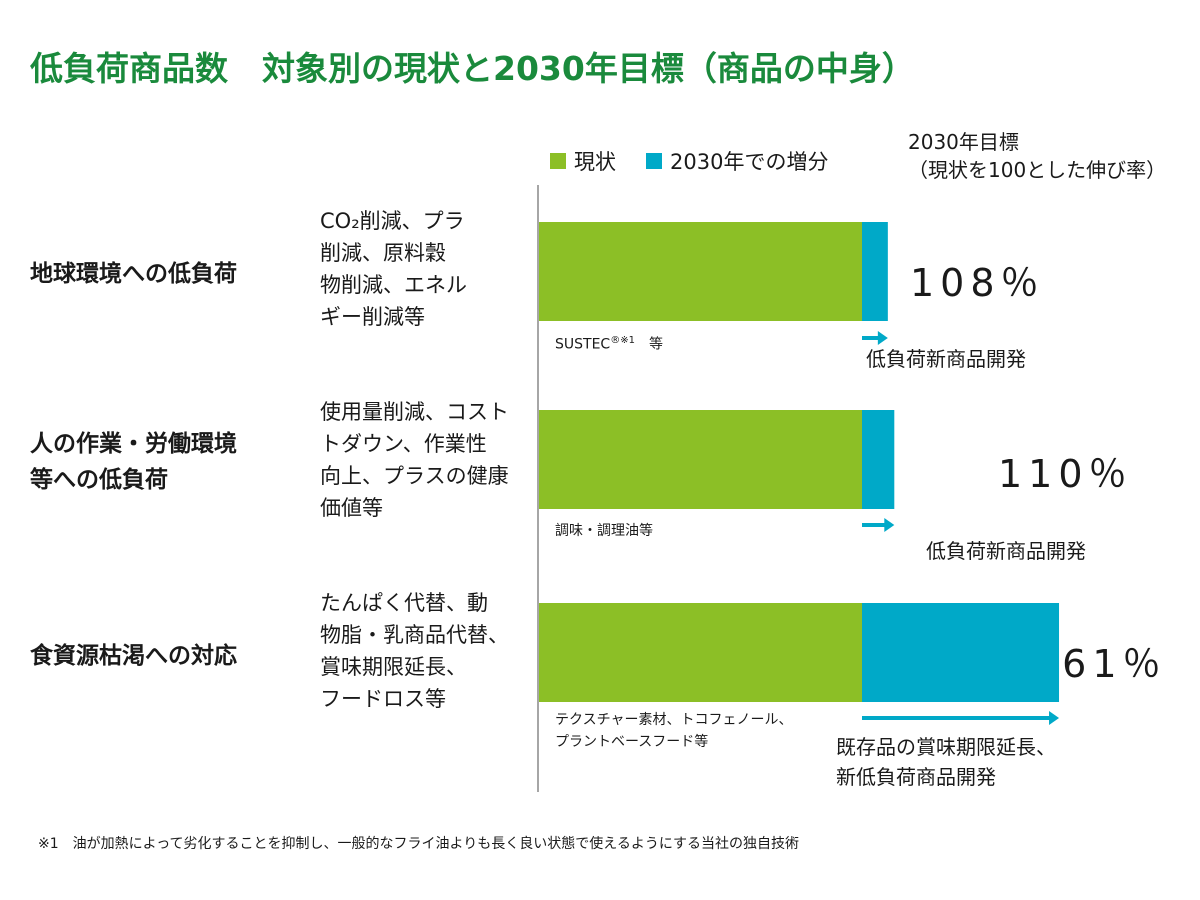 This screenshot has width=1200, height=900. I want to click on category-label-2: 人の作業・労働環境 等への低負荷, so click(133, 462).